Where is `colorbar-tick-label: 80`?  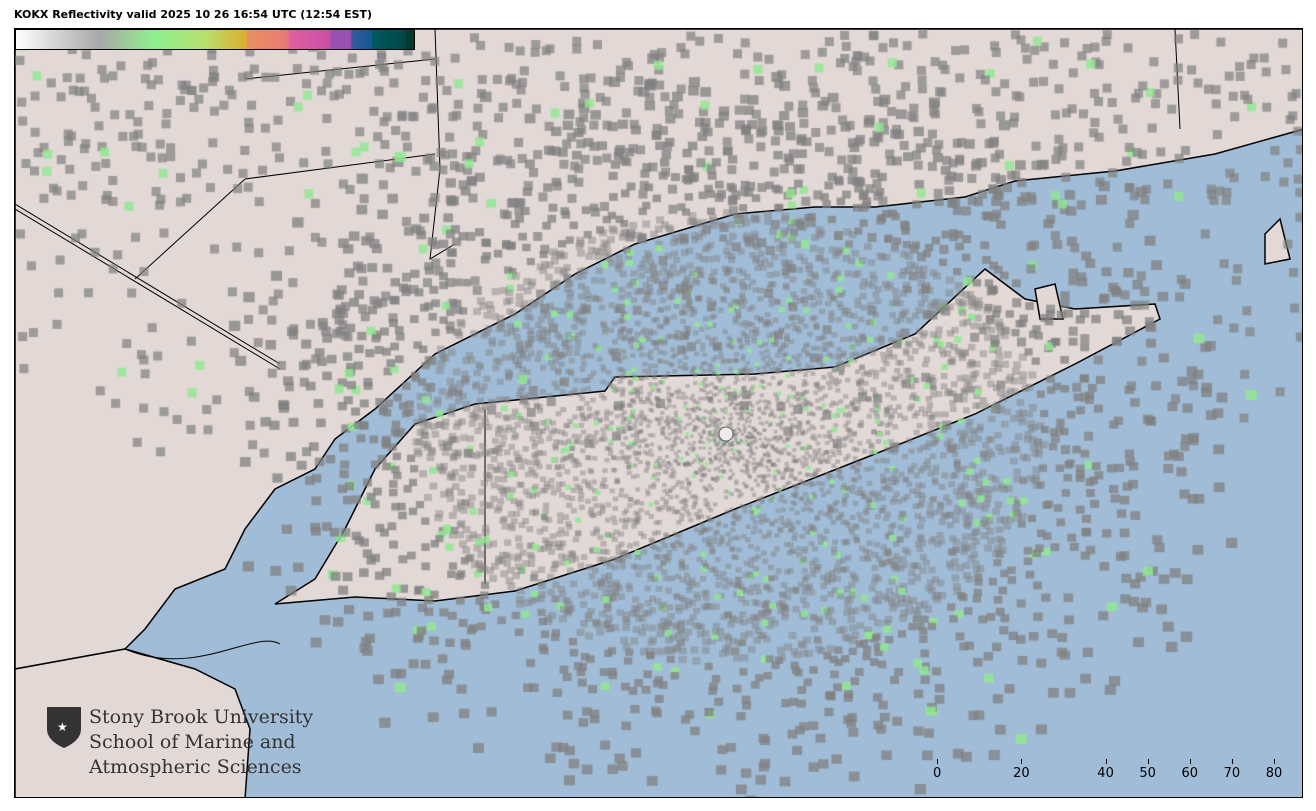
colorbar-tick-label: 80 is located at coordinates (1274, 773).